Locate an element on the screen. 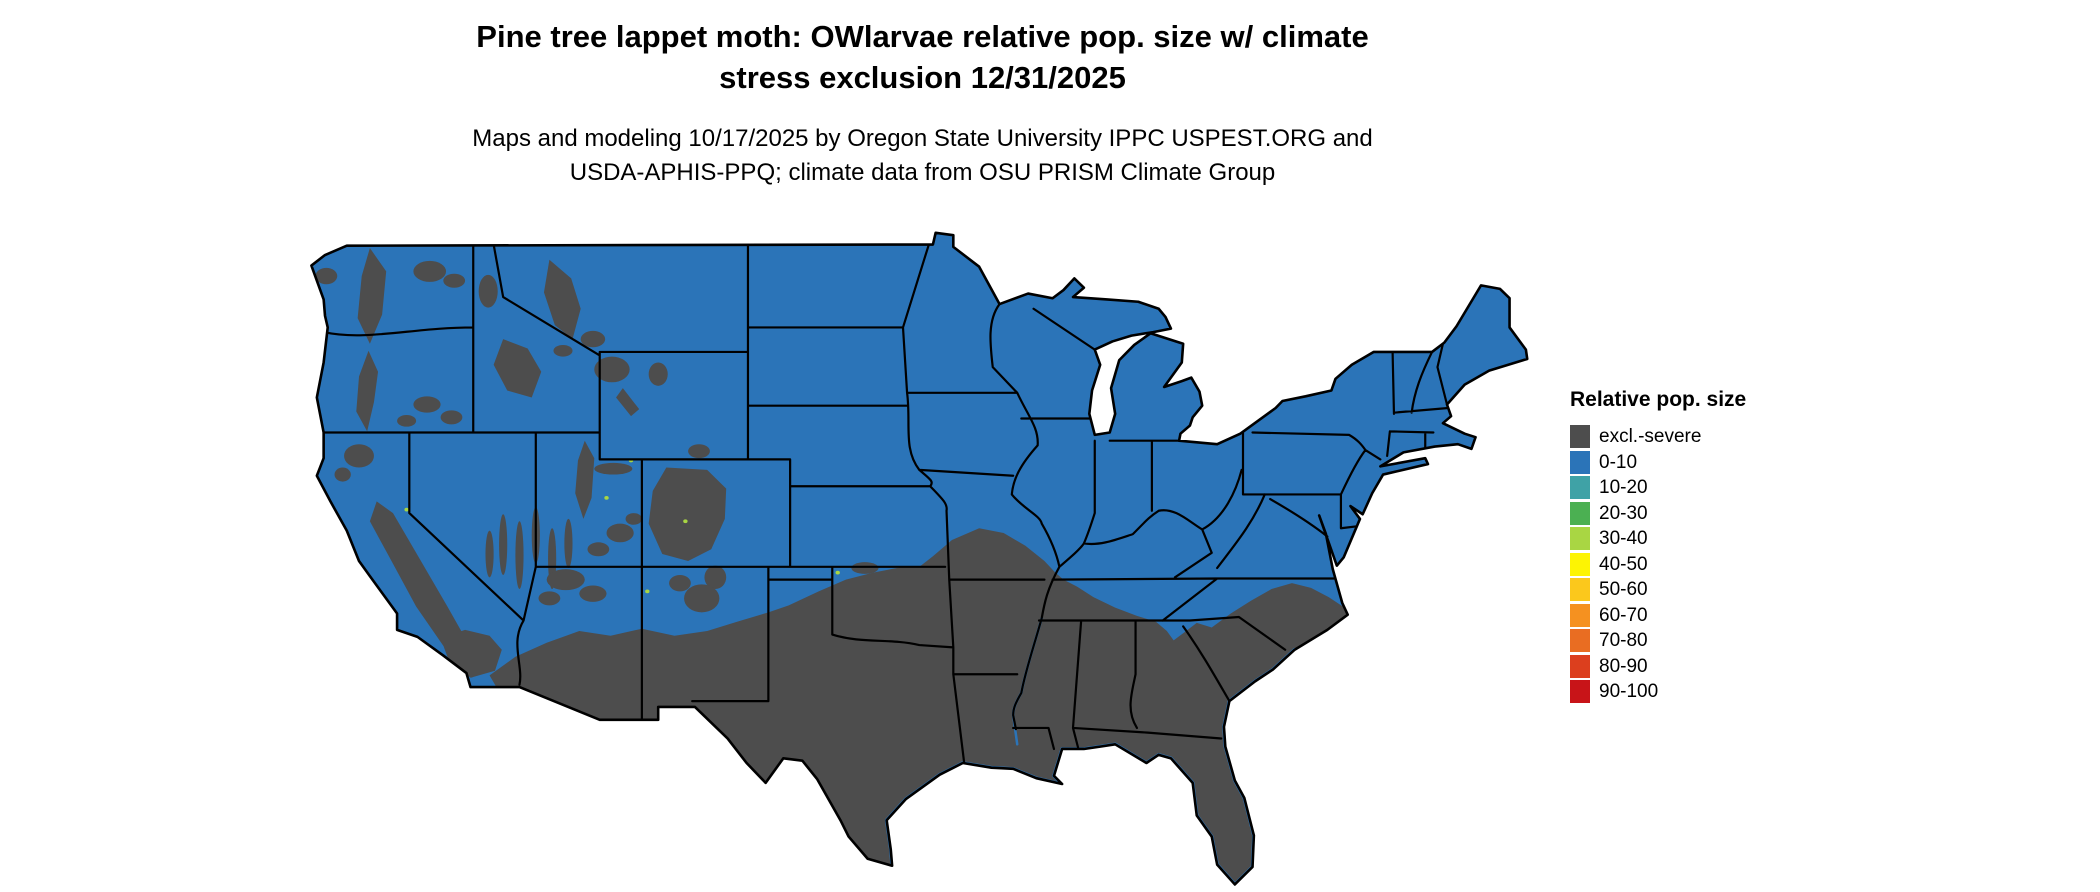 Image resolution: width=2100 pixels, height=892 pixels. legend-item-label: 20-30 is located at coordinates (1623, 513).